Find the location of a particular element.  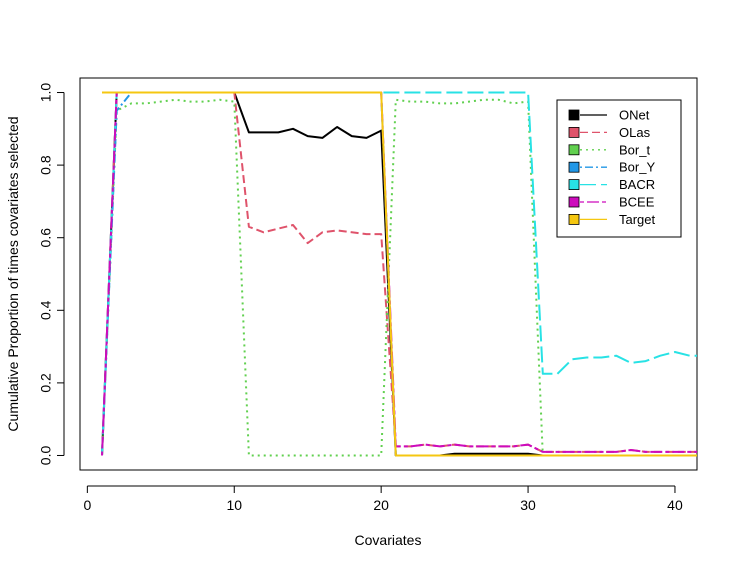

legend: ONet OLas Bor_t Bor_Y BACR BCEE Target is located at coordinates (619, 168).